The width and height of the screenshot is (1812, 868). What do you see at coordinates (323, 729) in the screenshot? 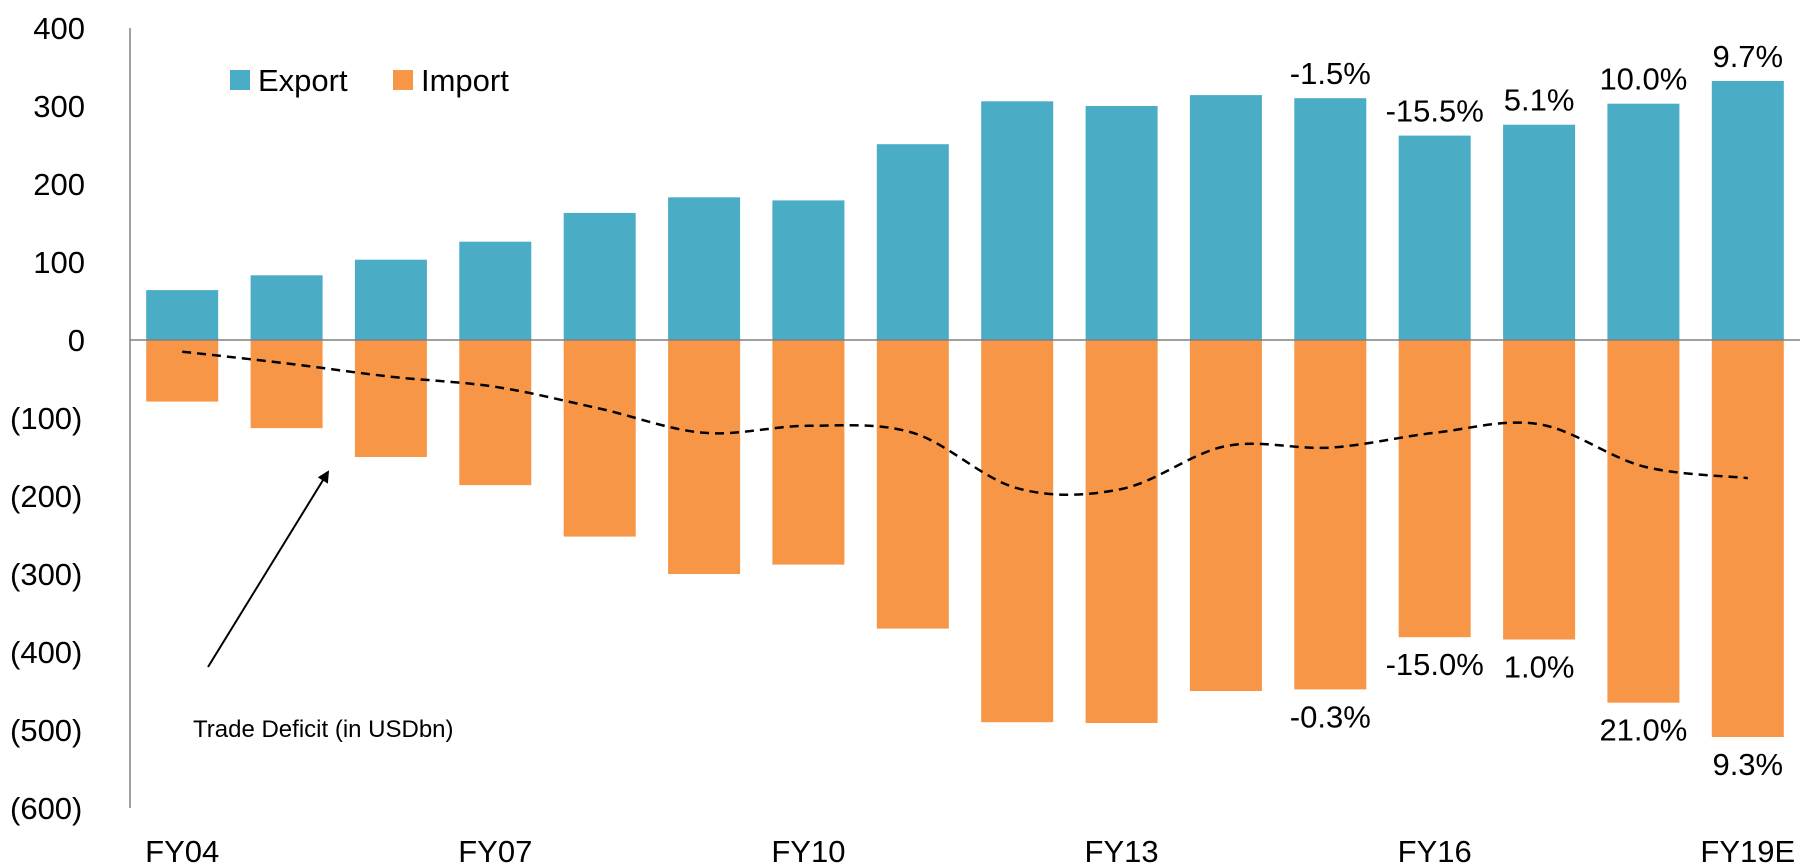
I see `annotation-text: Trade Deficit (in USDbn)` at bounding box center [323, 729].